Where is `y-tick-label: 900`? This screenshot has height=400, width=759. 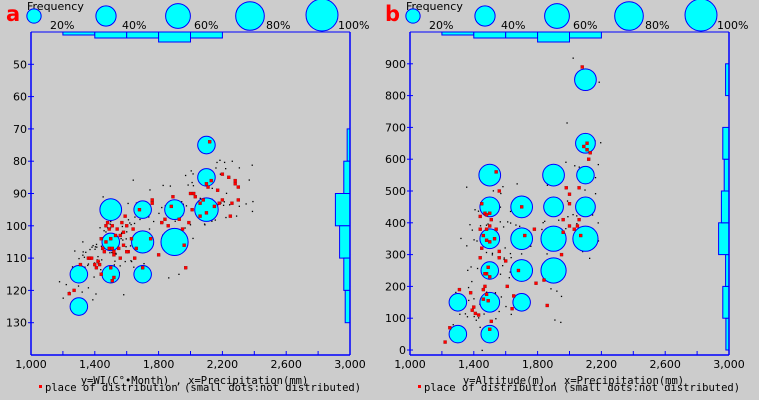
y-tick-label: 900 is located at coordinates (395, 64).